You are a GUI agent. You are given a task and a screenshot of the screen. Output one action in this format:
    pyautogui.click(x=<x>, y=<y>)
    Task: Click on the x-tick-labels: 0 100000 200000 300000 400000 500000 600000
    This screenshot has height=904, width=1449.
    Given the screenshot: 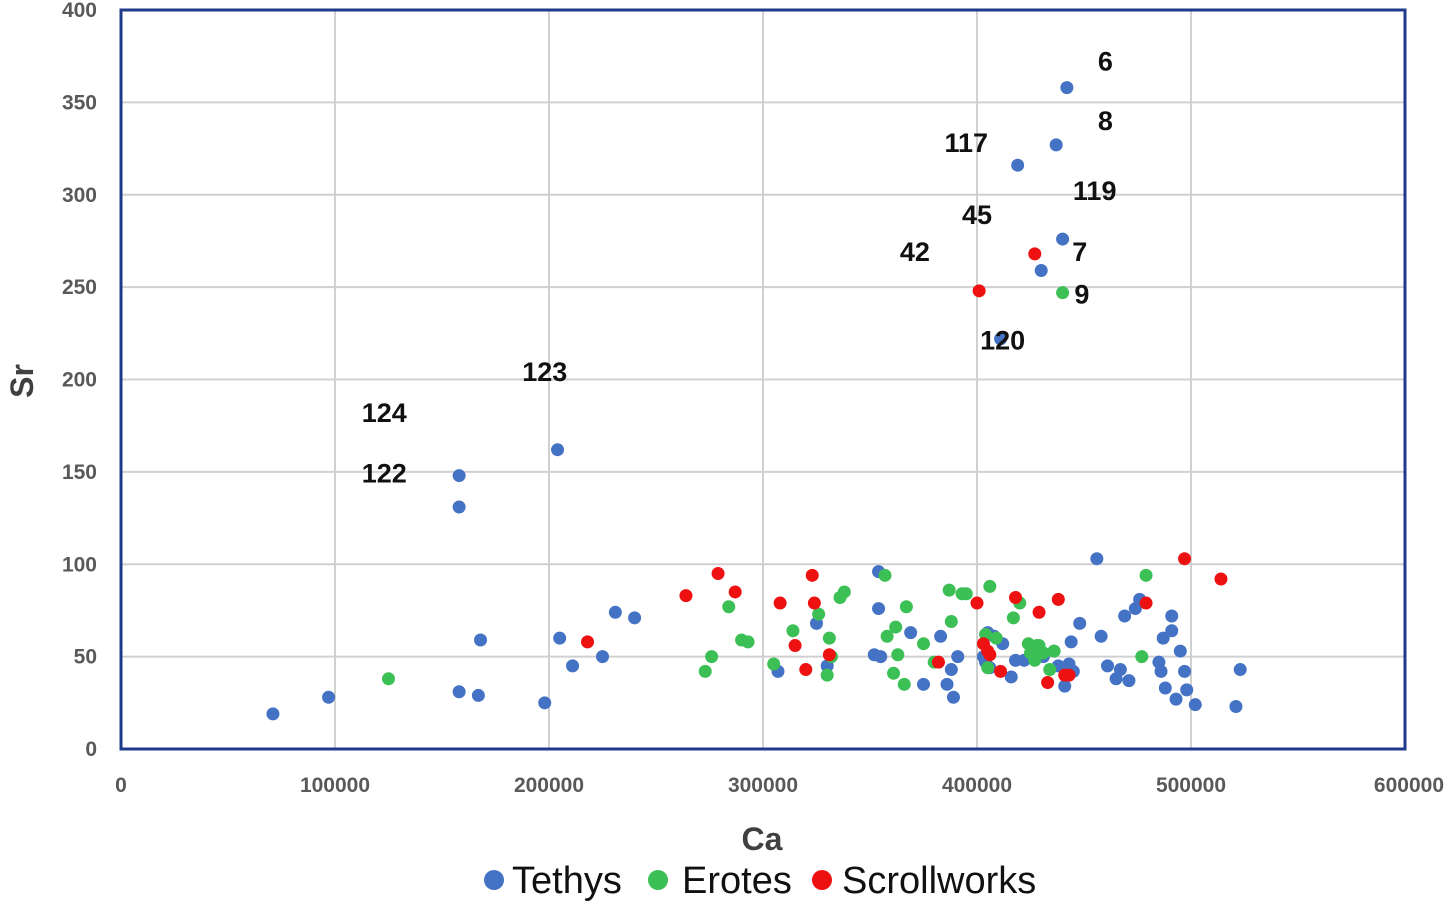 What is the action you would take?
    pyautogui.click(x=779, y=785)
    